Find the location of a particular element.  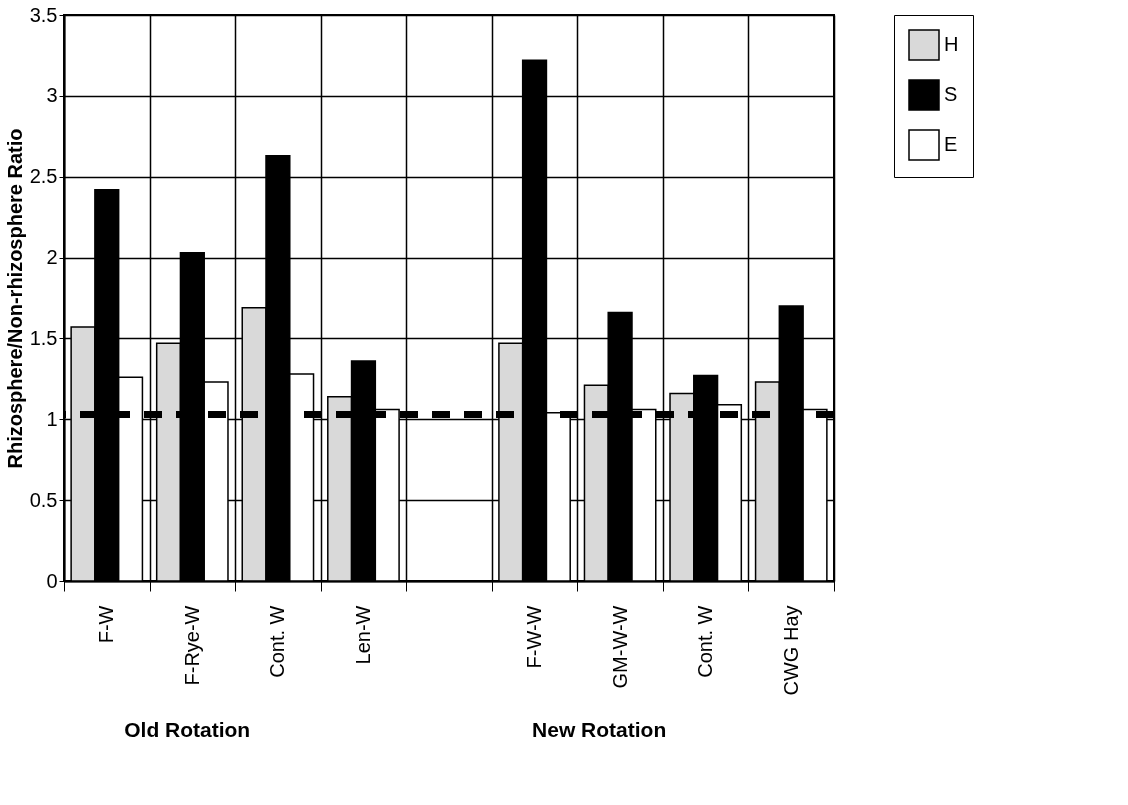

x-tick-label: F-W is located at coordinates (106, 624).